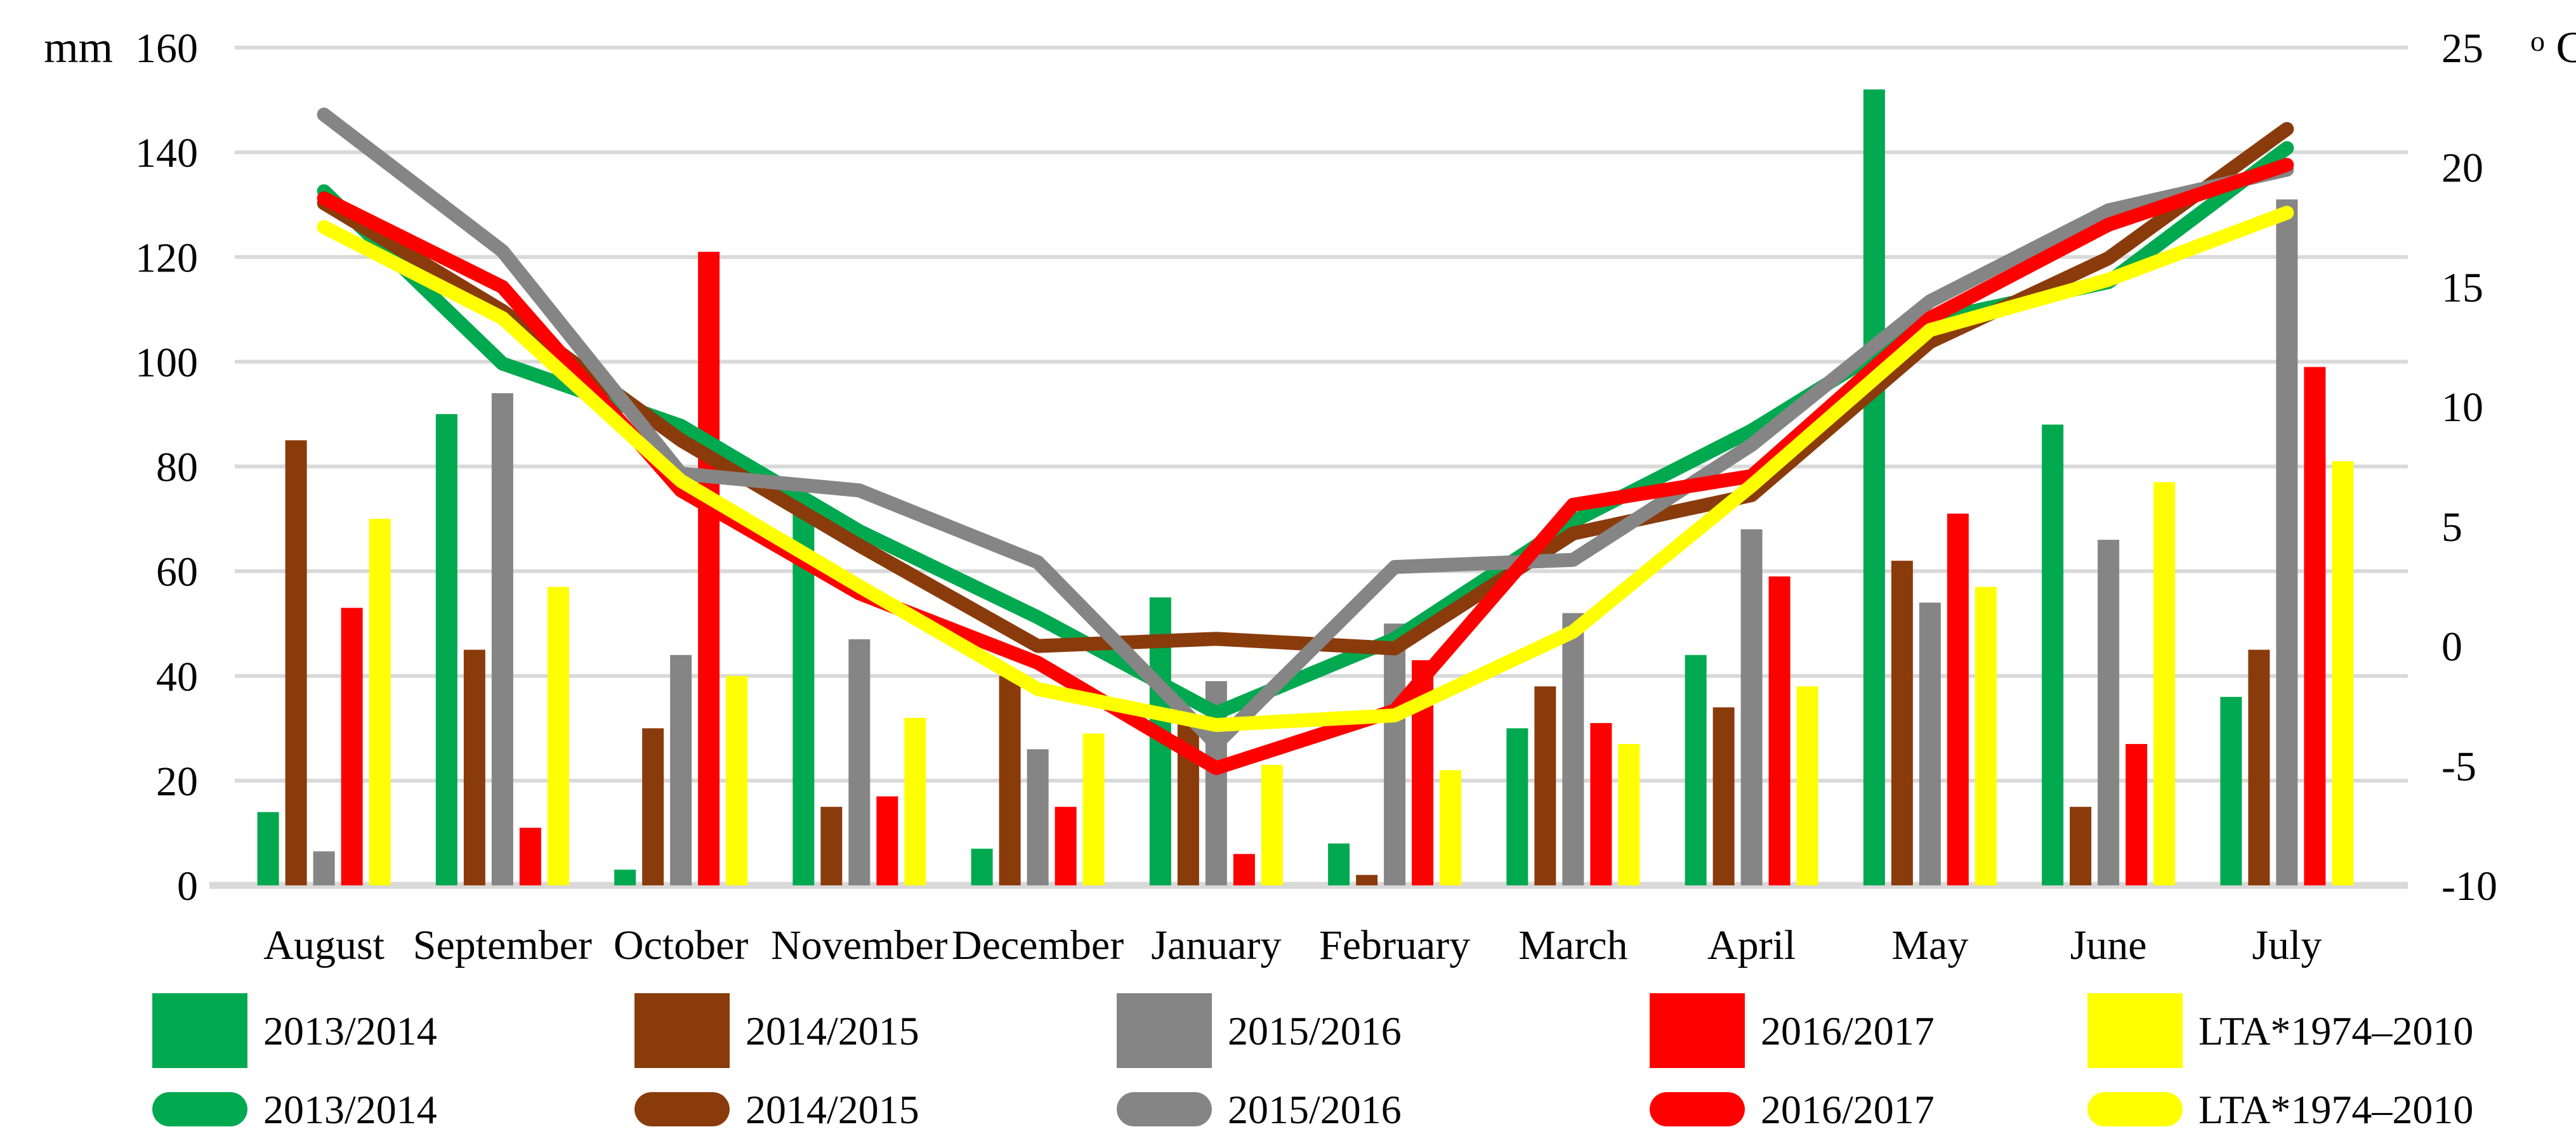 The width and height of the screenshot is (2576, 1134). Describe the element at coordinates (2108, 945) in the screenshot. I see `month-label-june: June` at that location.